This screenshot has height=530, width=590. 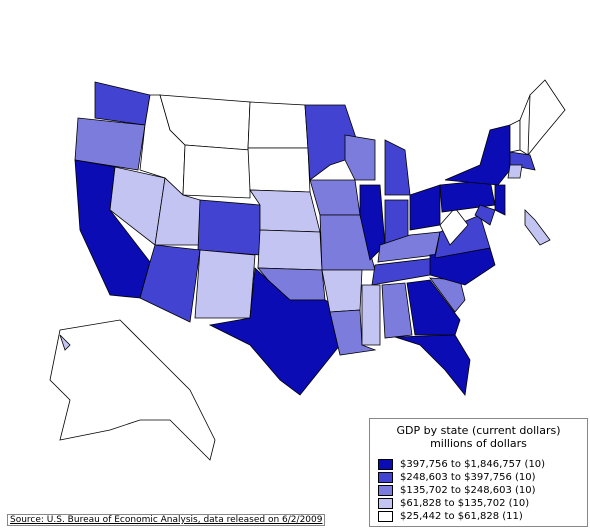 What do you see at coordinates (478, 430) in the screenshot?
I see `legend-title: GDP by state (current dollars)` at bounding box center [478, 430].